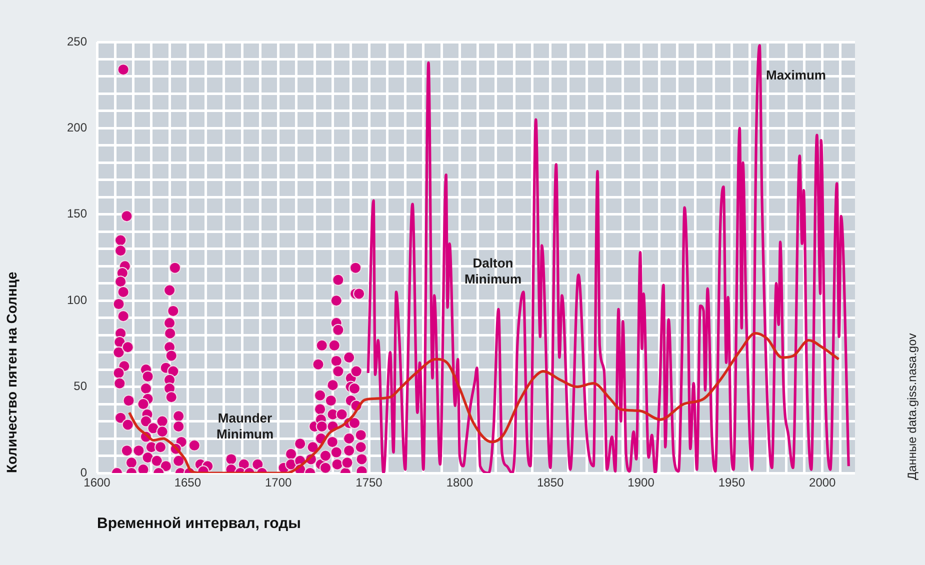 This screenshot has height=565, width=925. What do you see at coordinates (369, 483) in the screenshot?
I see `x-tick-label: 1750` at bounding box center [369, 483].